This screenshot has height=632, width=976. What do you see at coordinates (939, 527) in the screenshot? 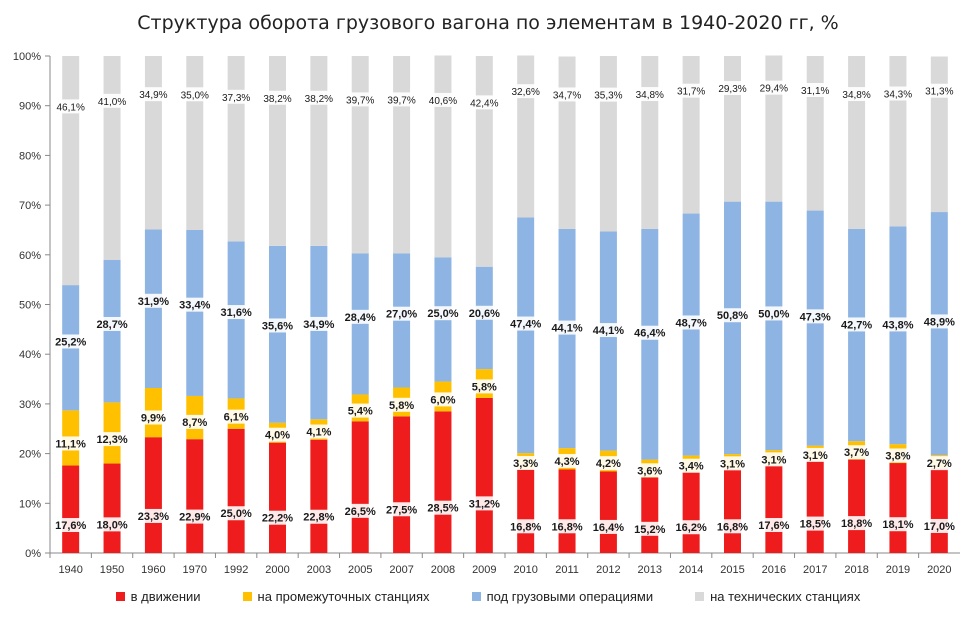
I see `data-label: 17,0%` at bounding box center [939, 527].